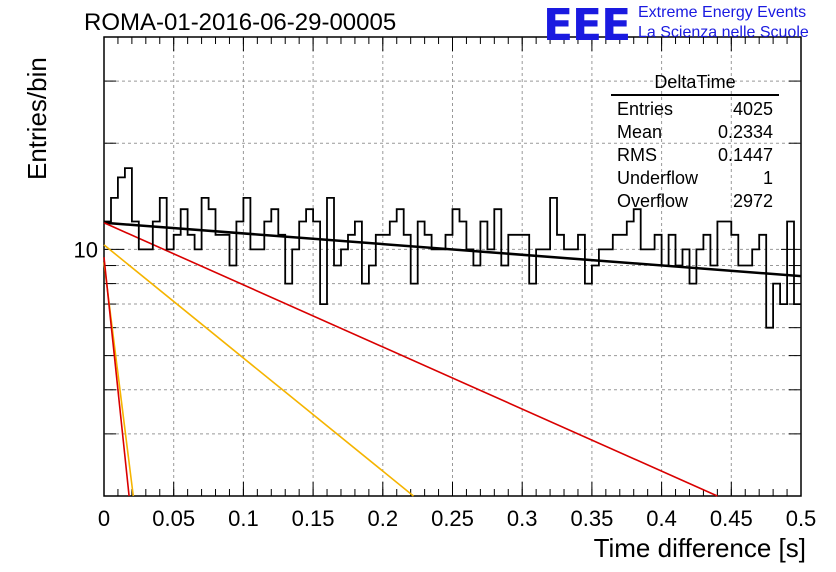 This screenshot has width=836, height=572. What do you see at coordinates (745, 155) in the screenshot?
I see `stats-value: 0.1447` at bounding box center [745, 155].